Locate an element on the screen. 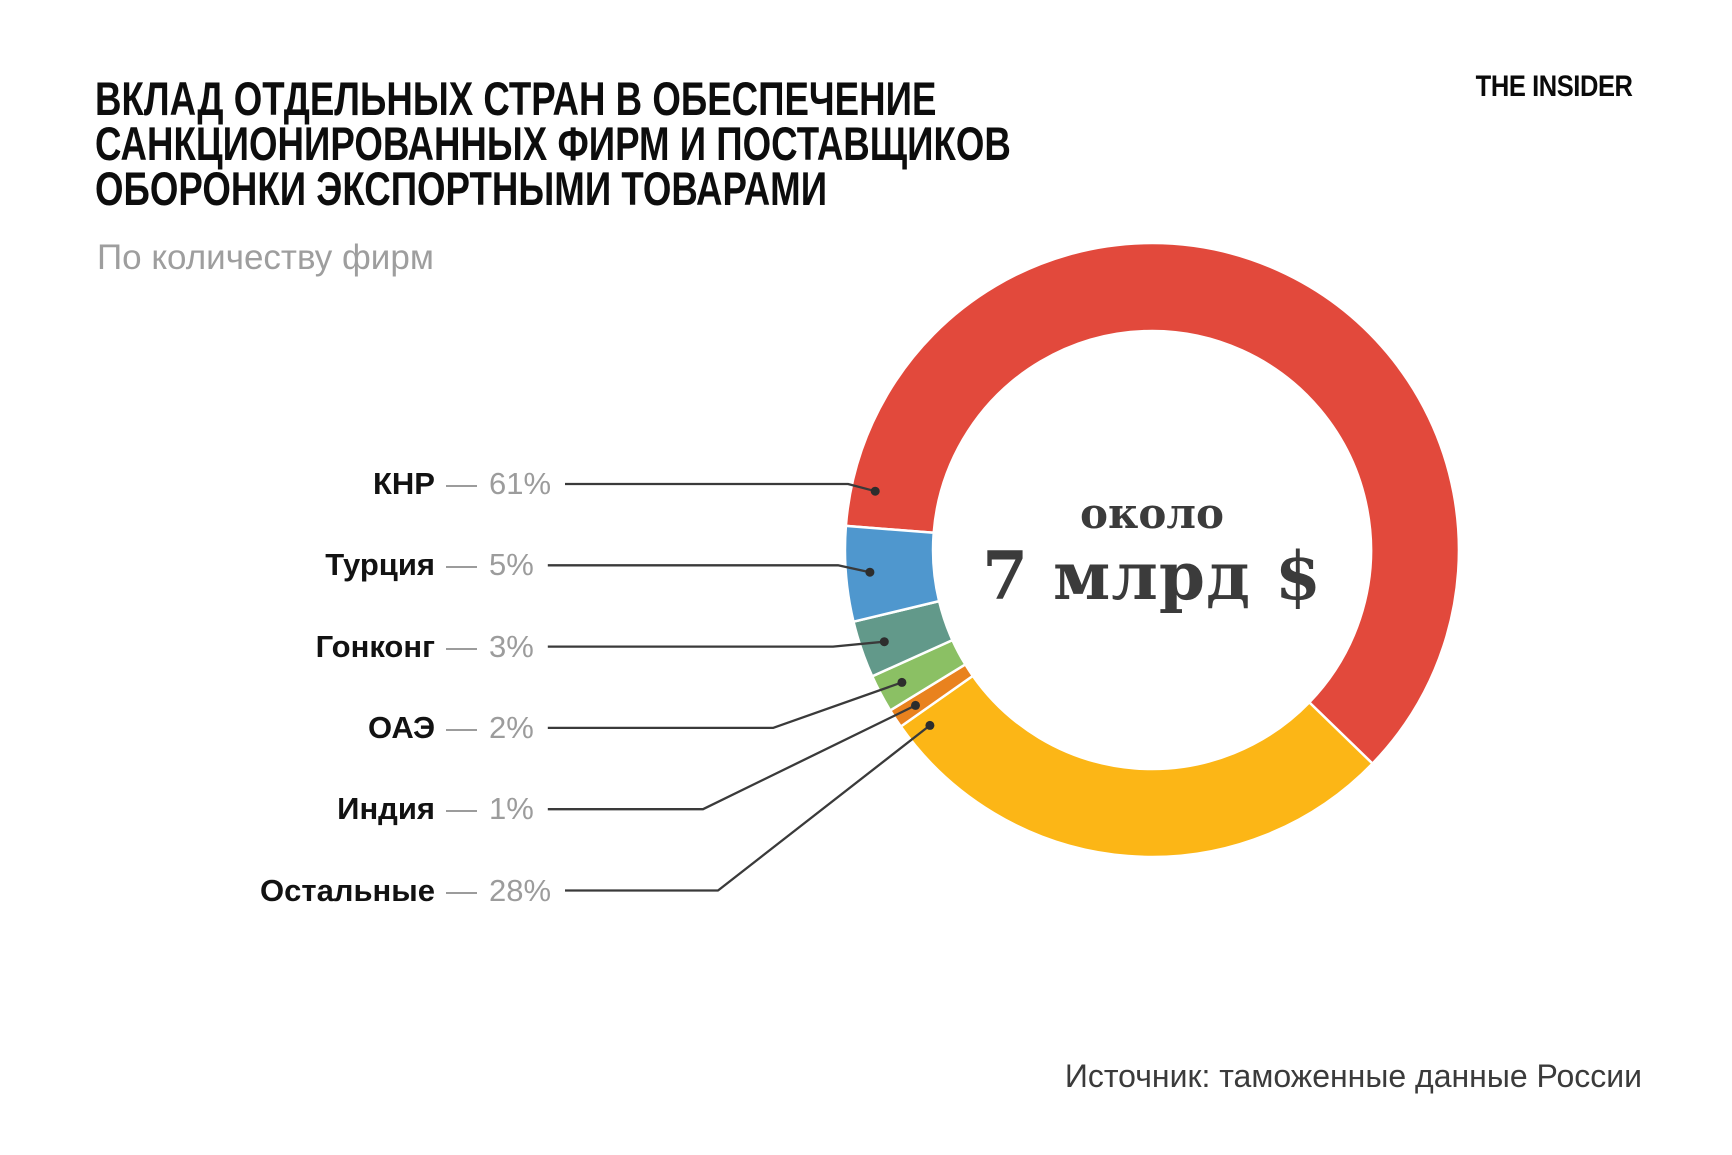  donut-segment-Остальные is located at coordinates (1136, 766).